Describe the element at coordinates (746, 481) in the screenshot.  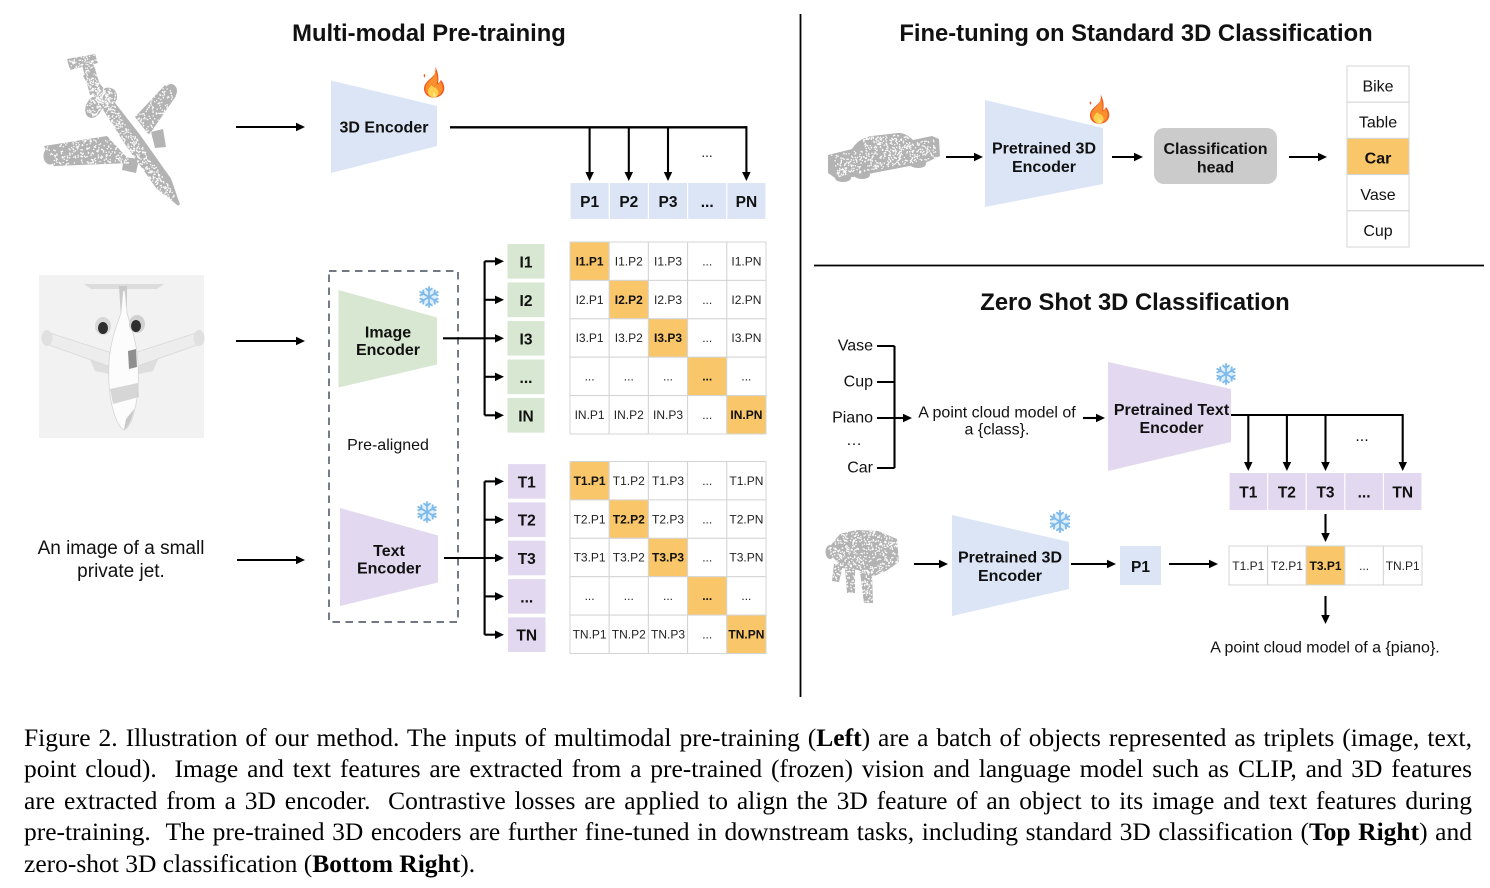
I see `svg-text: T1.PN` at that location.